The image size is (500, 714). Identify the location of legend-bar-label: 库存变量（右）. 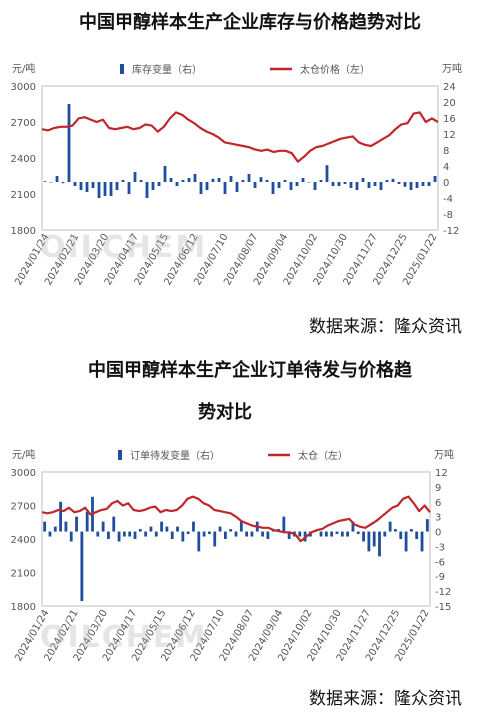
(167, 69).